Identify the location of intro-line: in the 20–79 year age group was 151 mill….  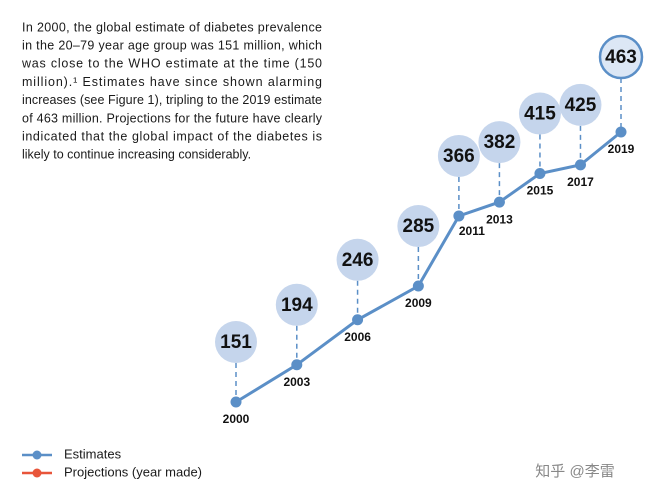
(172, 45).